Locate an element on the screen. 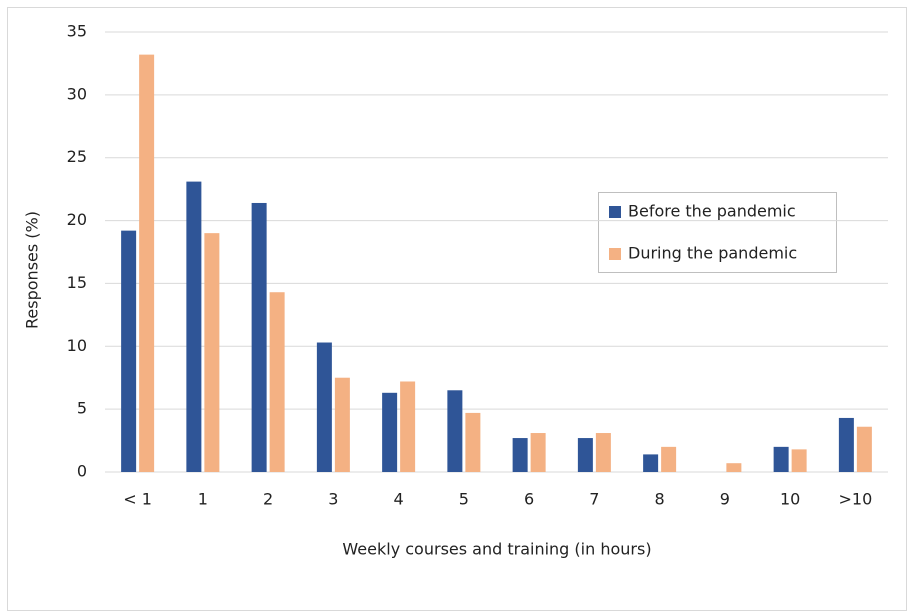 The height and width of the screenshot is (612, 908). y-tick-label: 20 is located at coordinates (77, 219).